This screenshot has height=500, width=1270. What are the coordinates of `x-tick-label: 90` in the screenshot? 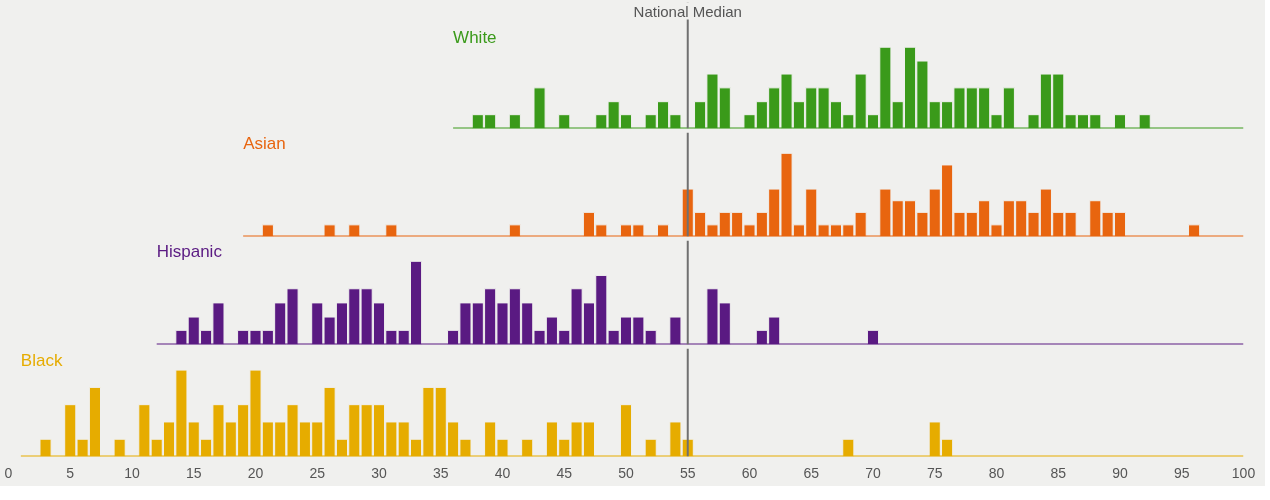 It's located at (1120, 472).